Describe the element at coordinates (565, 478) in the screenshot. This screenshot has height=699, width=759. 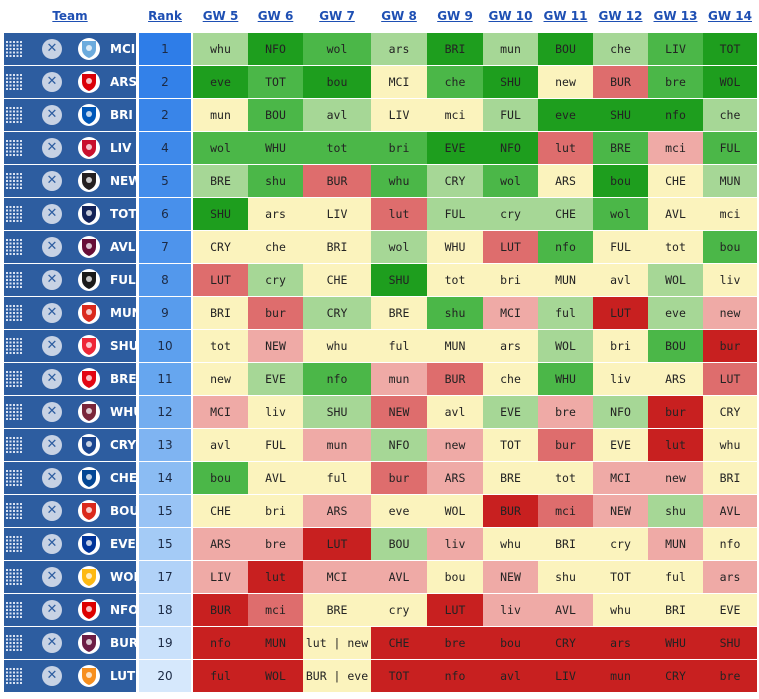
I see `fixture-cell: tot` at that location.